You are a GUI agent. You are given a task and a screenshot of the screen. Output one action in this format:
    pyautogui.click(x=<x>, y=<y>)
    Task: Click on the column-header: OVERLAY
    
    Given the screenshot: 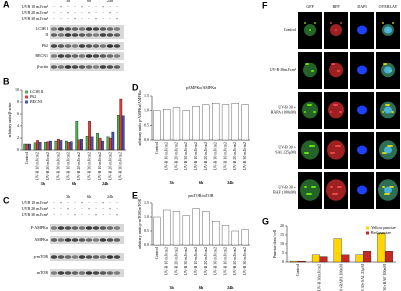 What is the action you would take?
    pyautogui.click(x=388, y=6)
    